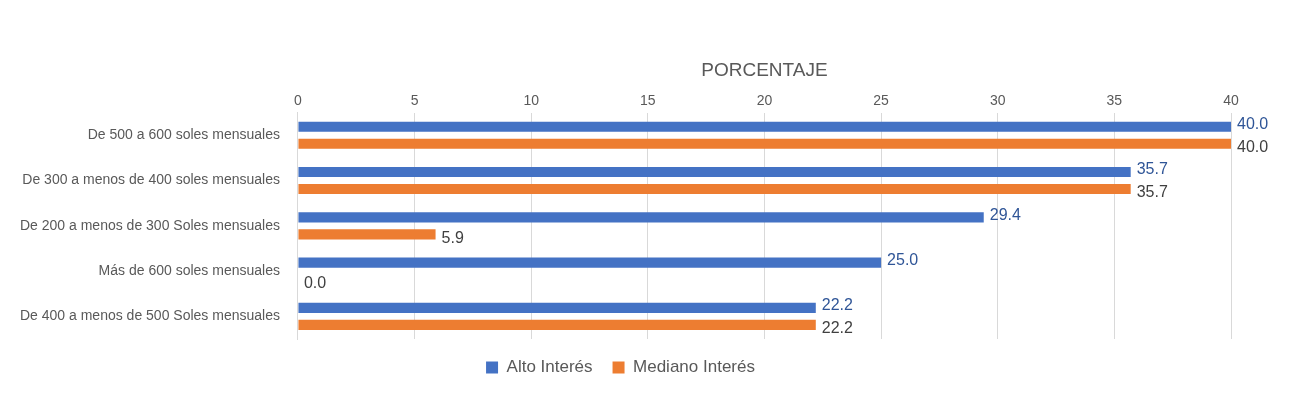  Describe the element at coordinates (149, 315) in the screenshot. I see `y-tick-label: De 400 a menos de 500 Soles mensuales` at that location.